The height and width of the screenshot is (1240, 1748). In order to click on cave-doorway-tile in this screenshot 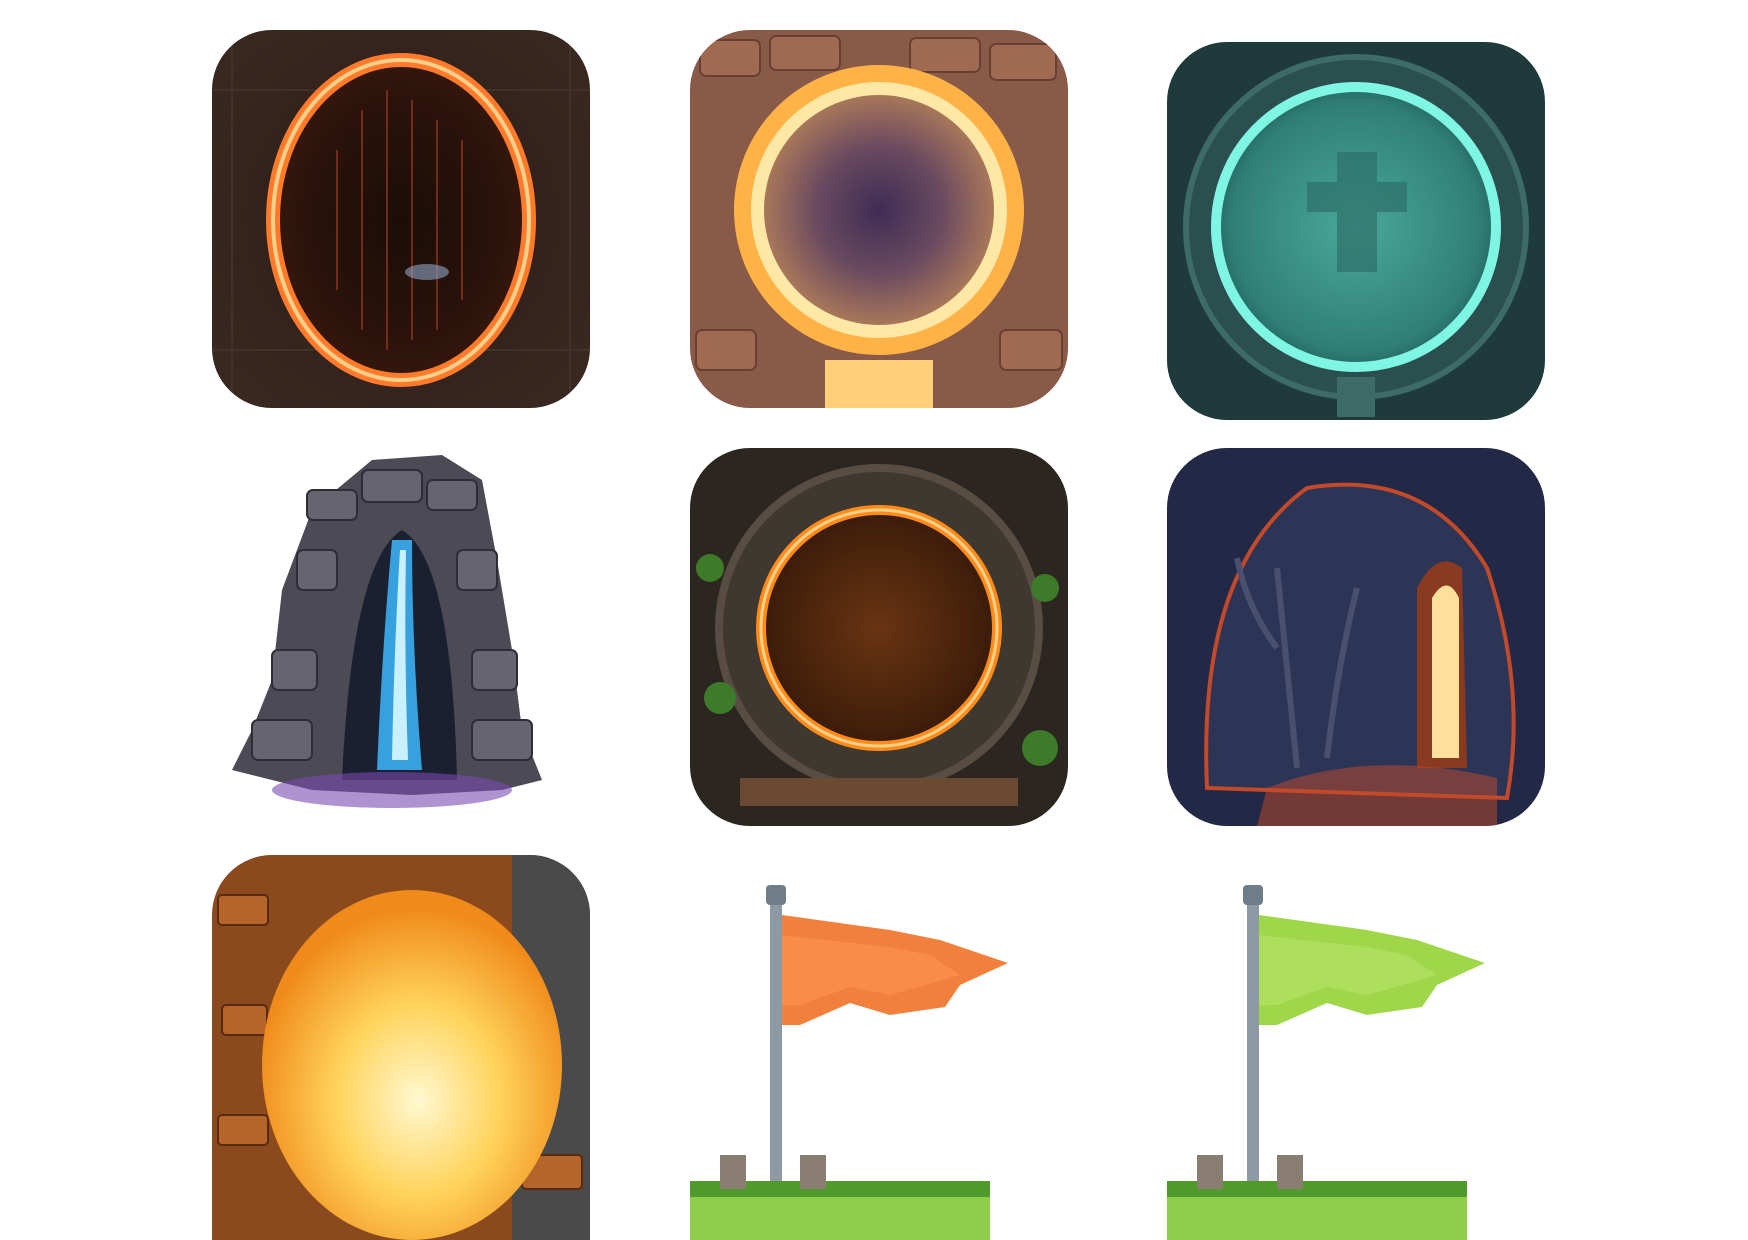, I will do `click(1356, 637)`.